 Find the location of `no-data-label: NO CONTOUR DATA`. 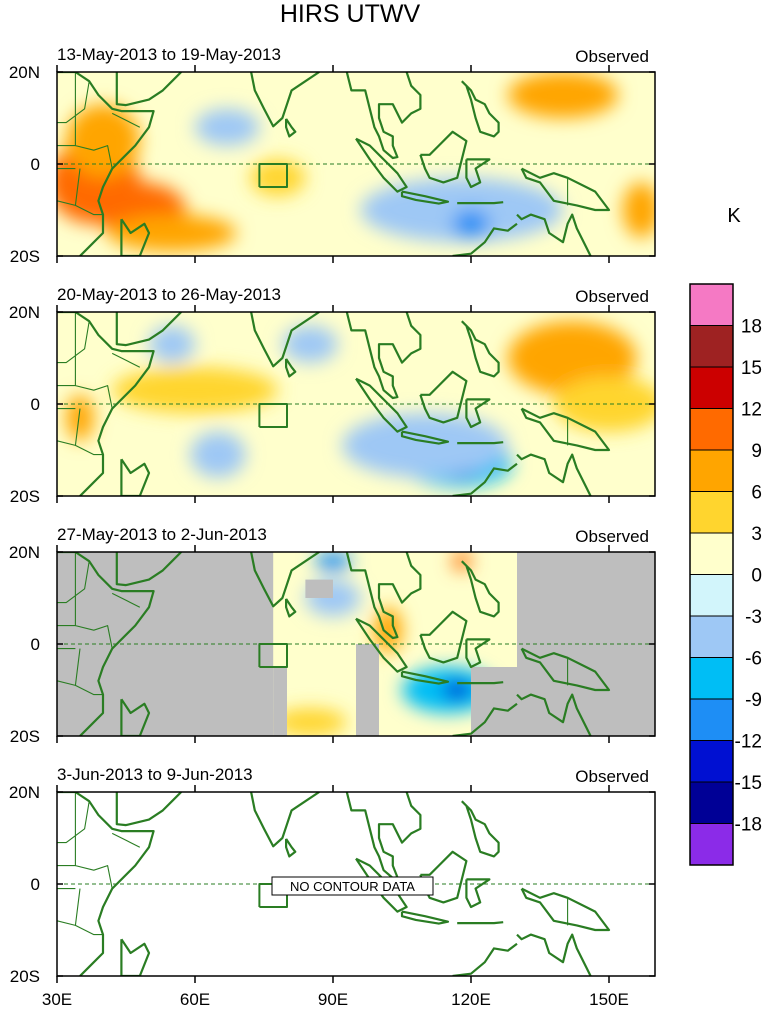

no-data-label: NO CONTOUR DATA is located at coordinates (352, 886).